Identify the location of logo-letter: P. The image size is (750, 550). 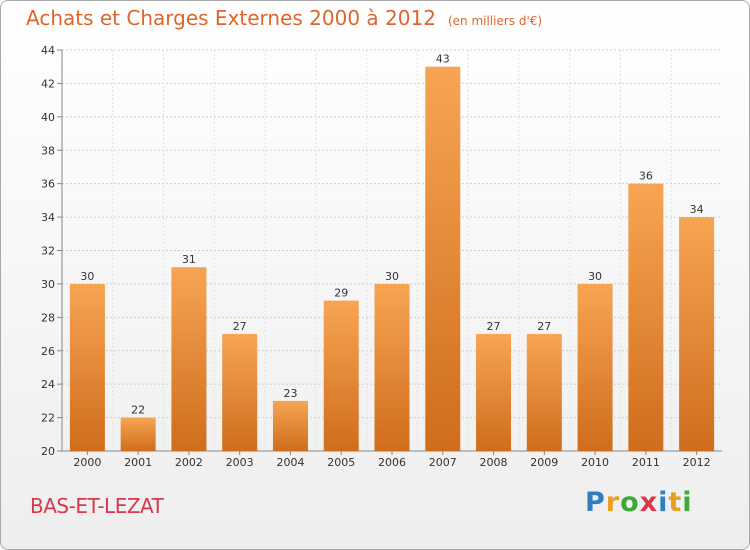
(595, 502).